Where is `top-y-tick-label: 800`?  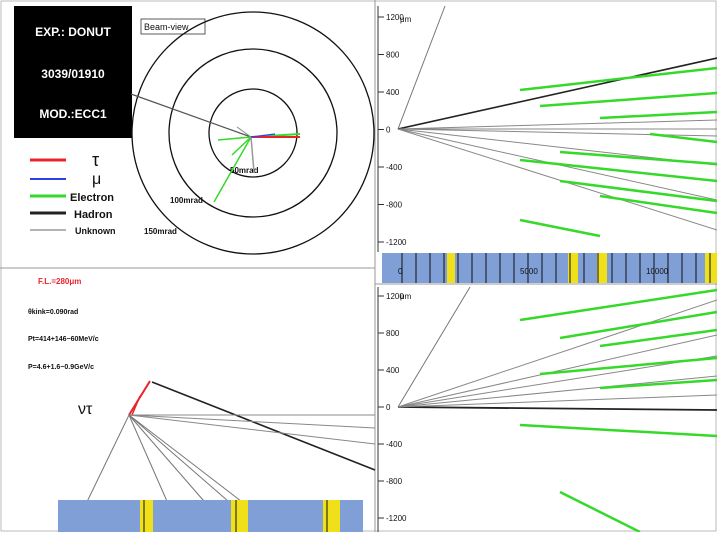 top-y-tick-label: 800 is located at coordinates (393, 55).